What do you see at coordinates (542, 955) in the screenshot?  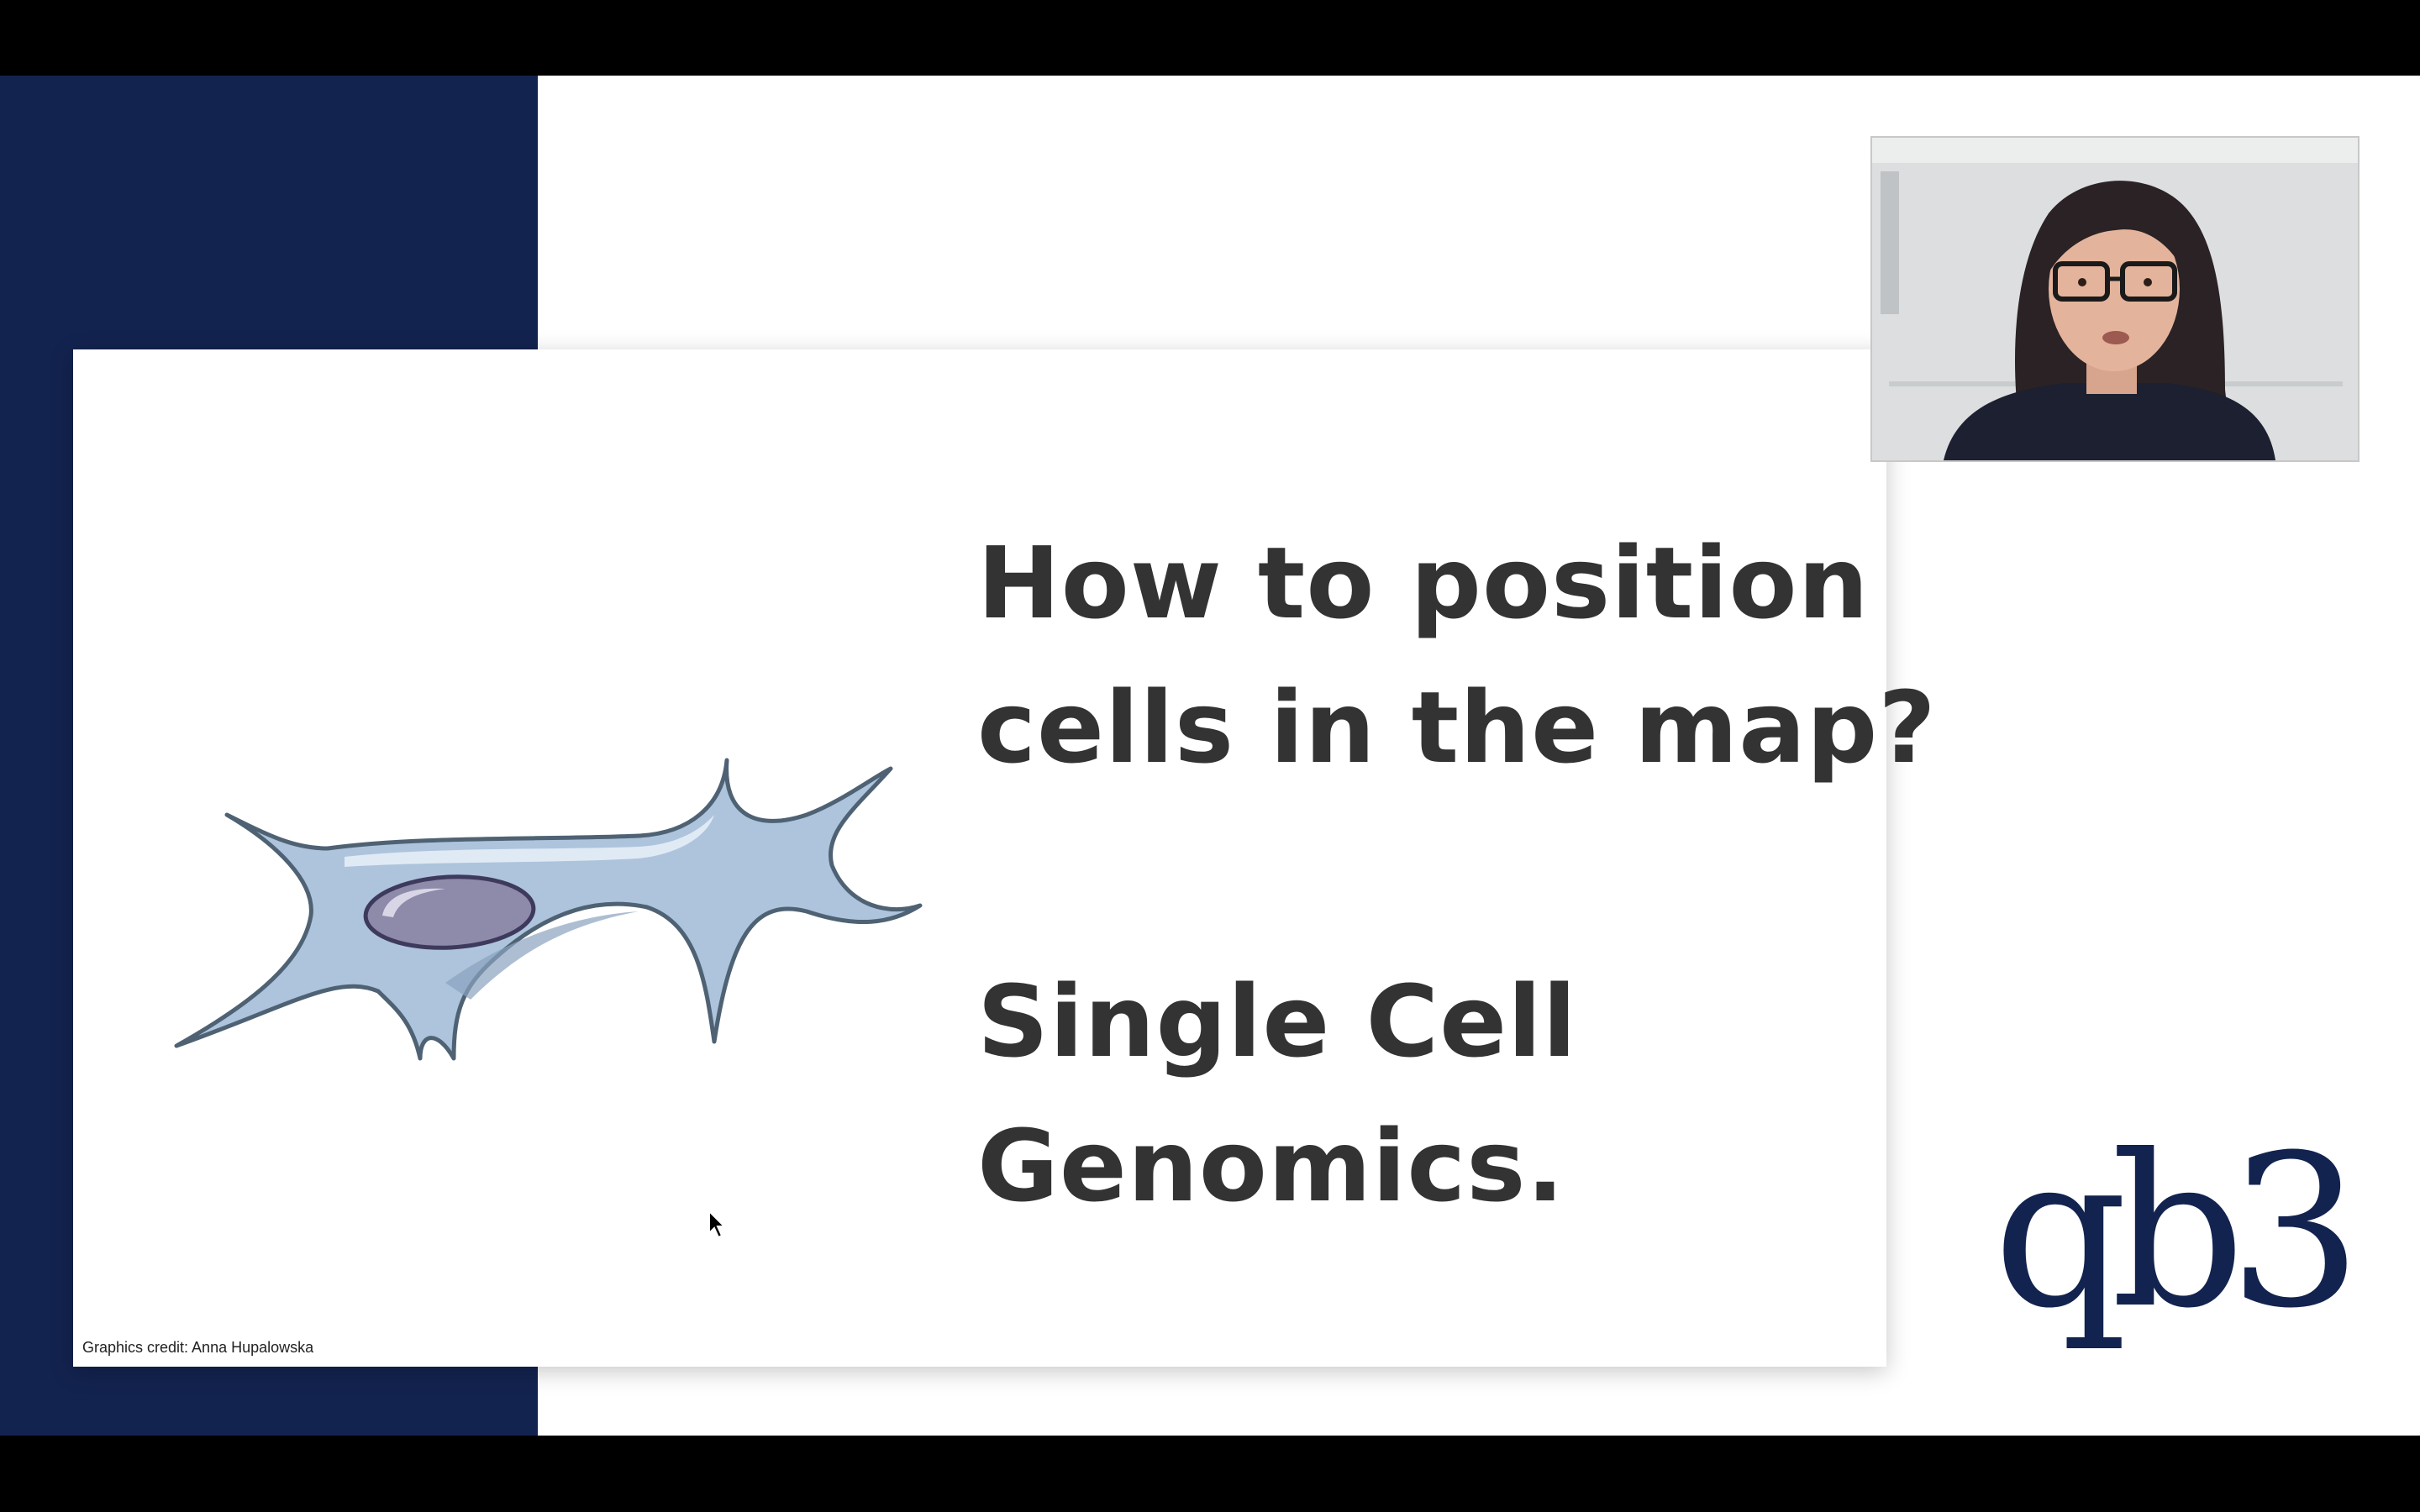 I see `cell-shade` at bounding box center [542, 955].